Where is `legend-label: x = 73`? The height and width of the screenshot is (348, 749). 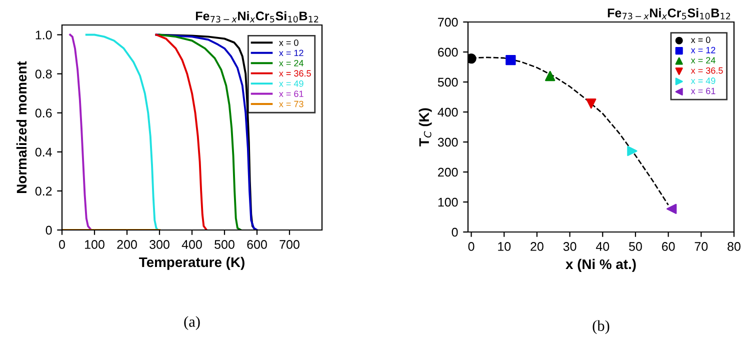 legend-label: x = 73 is located at coordinates (291, 104).